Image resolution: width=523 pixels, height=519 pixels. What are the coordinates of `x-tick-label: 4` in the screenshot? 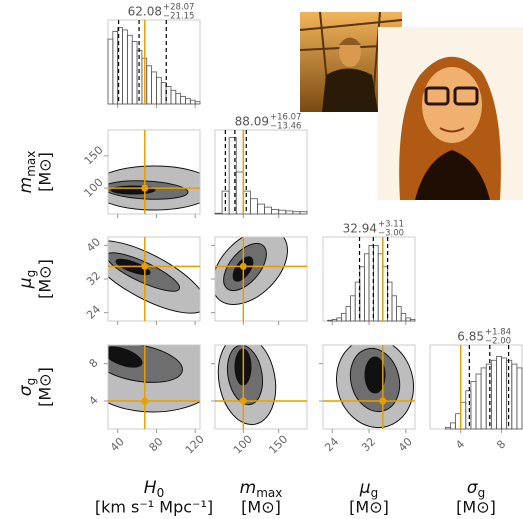 It's located at (460, 445).